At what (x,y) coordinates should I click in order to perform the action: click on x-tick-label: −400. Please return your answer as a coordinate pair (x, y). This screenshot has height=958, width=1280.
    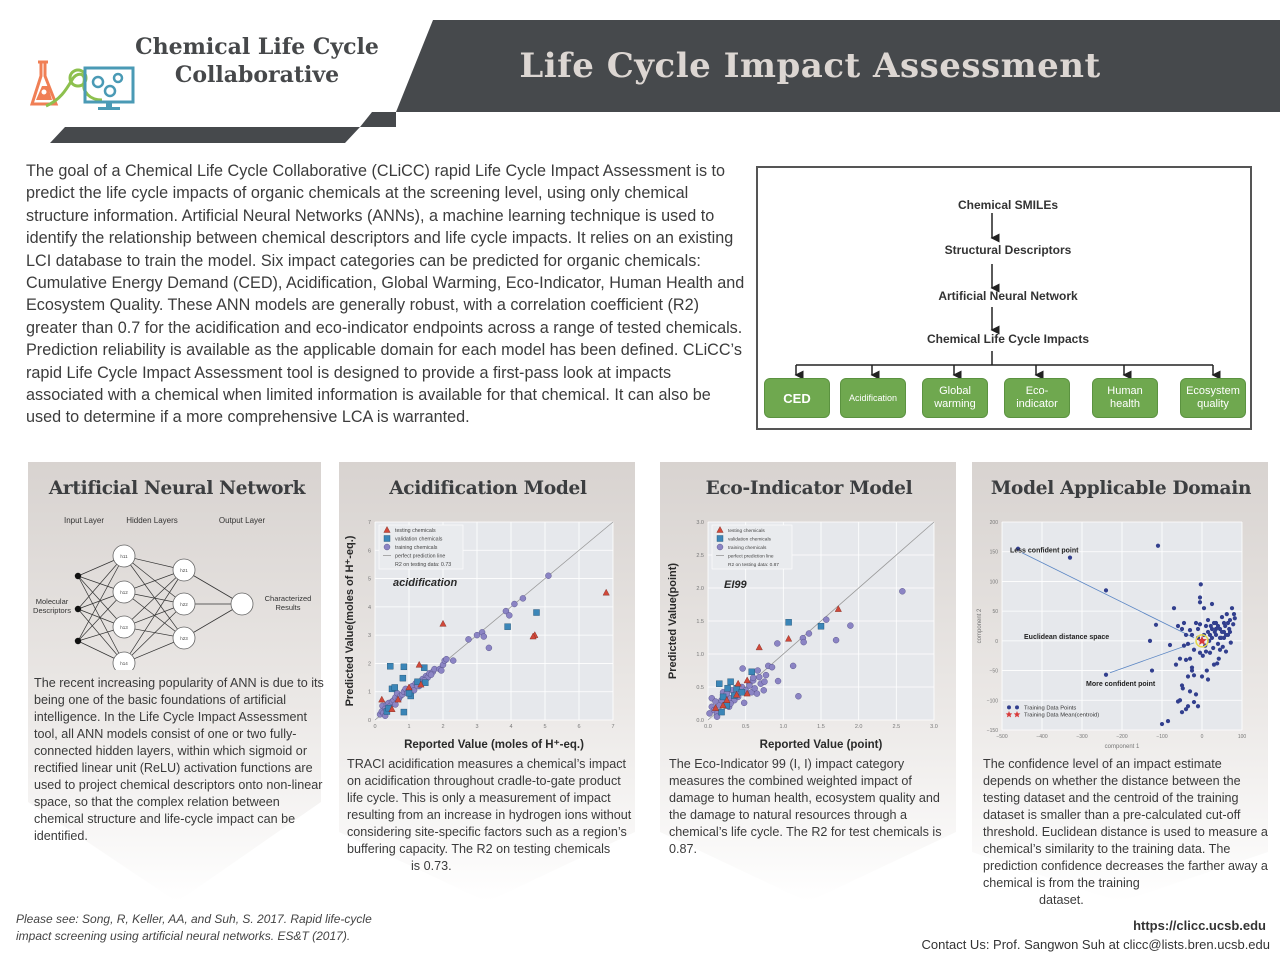
    Looking at the image, I should click on (1041, 737).